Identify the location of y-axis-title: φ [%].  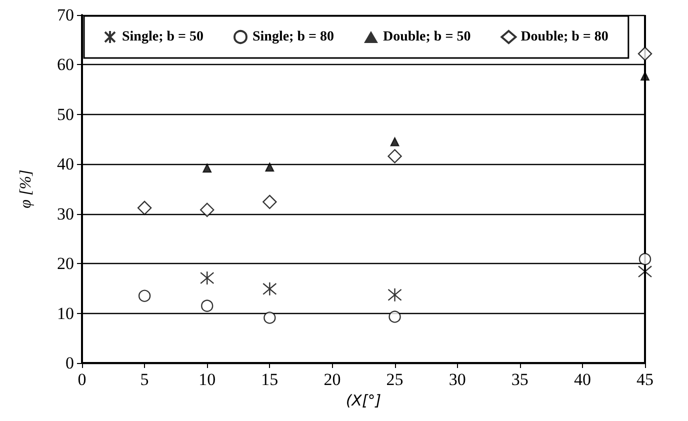
(26, 189).